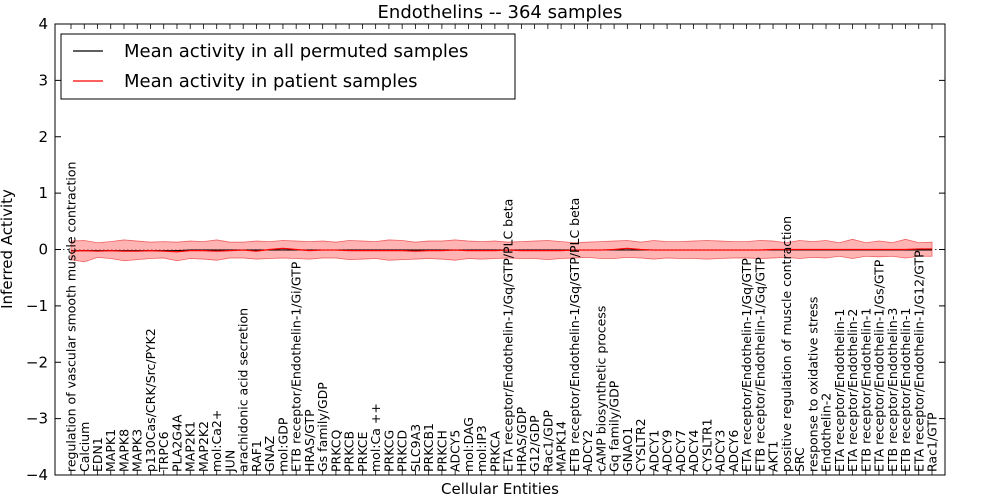  Describe the element at coordinates (309, 440) in the screenshot. I see `x-tick-label: HRAS/GTP` at that location.